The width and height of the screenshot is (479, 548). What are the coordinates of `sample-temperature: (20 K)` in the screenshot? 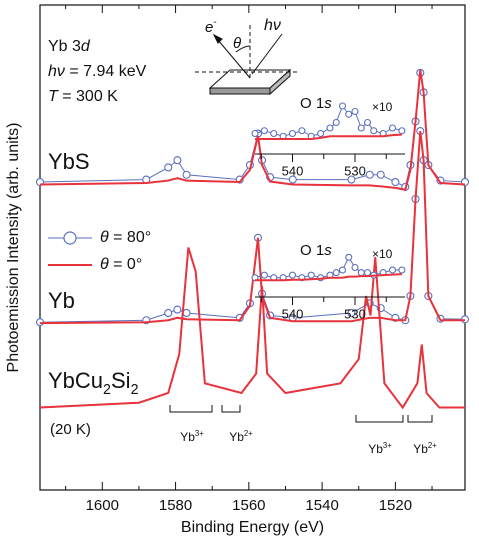 It's located at (70, 429).